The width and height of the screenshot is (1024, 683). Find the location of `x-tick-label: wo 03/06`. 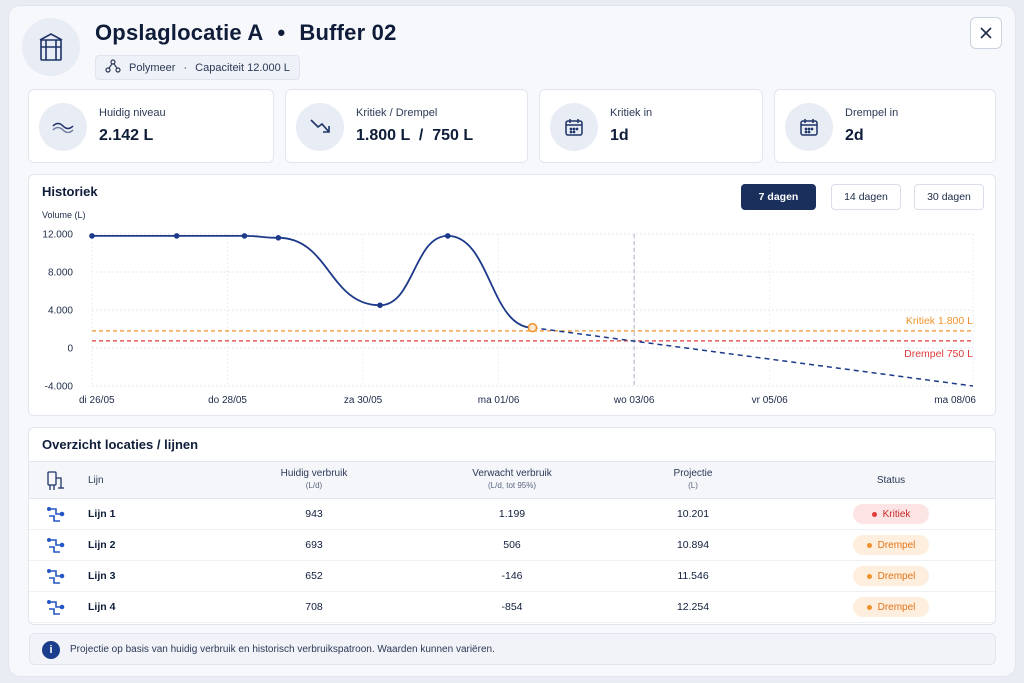

x-tick-label: wo 03/06 is located at coordinates (634, 400).